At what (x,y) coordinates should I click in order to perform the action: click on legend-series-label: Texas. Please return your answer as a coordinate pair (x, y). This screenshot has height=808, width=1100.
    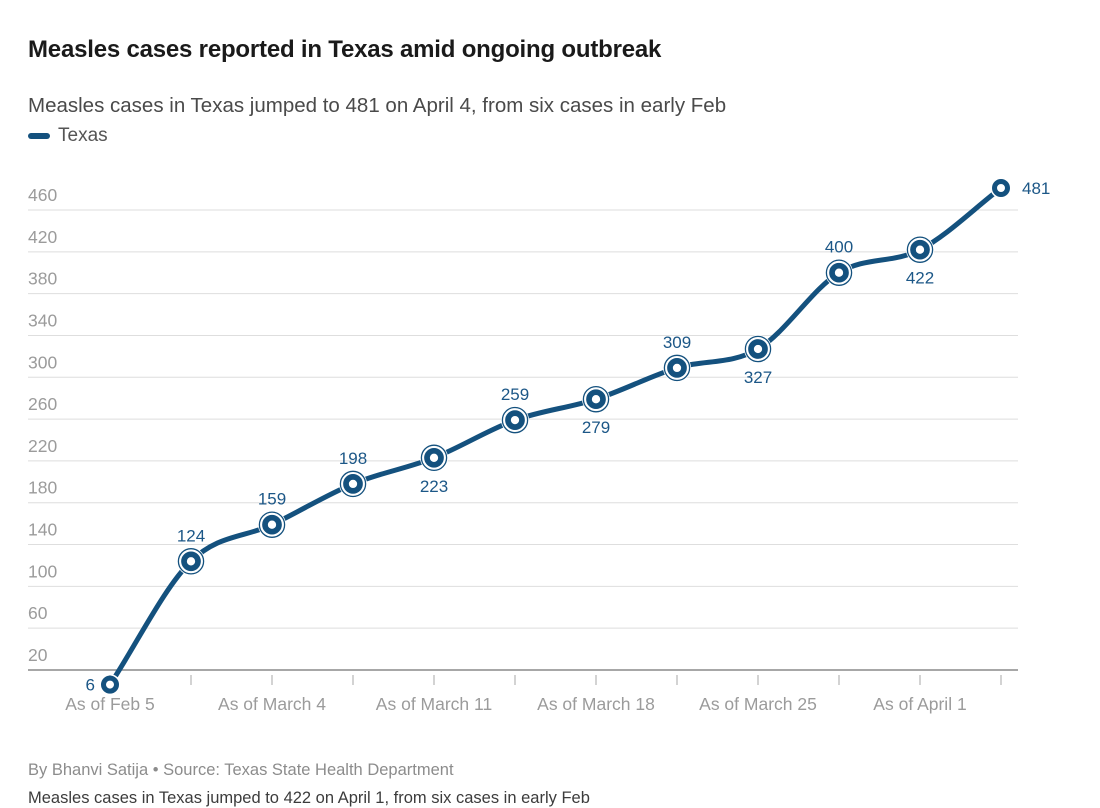
    Looking at the image, I should click on (83, 135).